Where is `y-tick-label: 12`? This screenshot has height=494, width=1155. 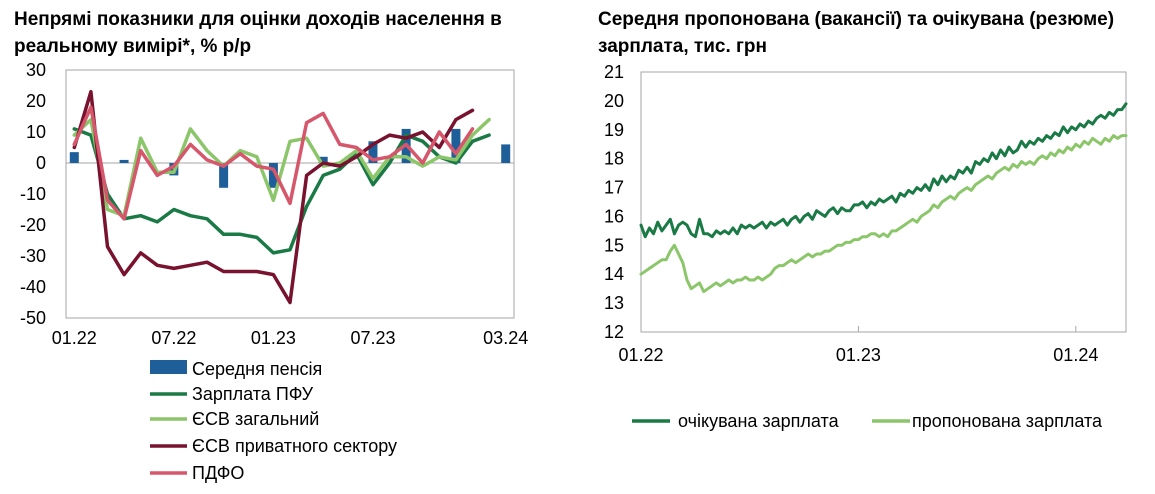 y-tick-label: 12 is located at coordinates (614, 332).